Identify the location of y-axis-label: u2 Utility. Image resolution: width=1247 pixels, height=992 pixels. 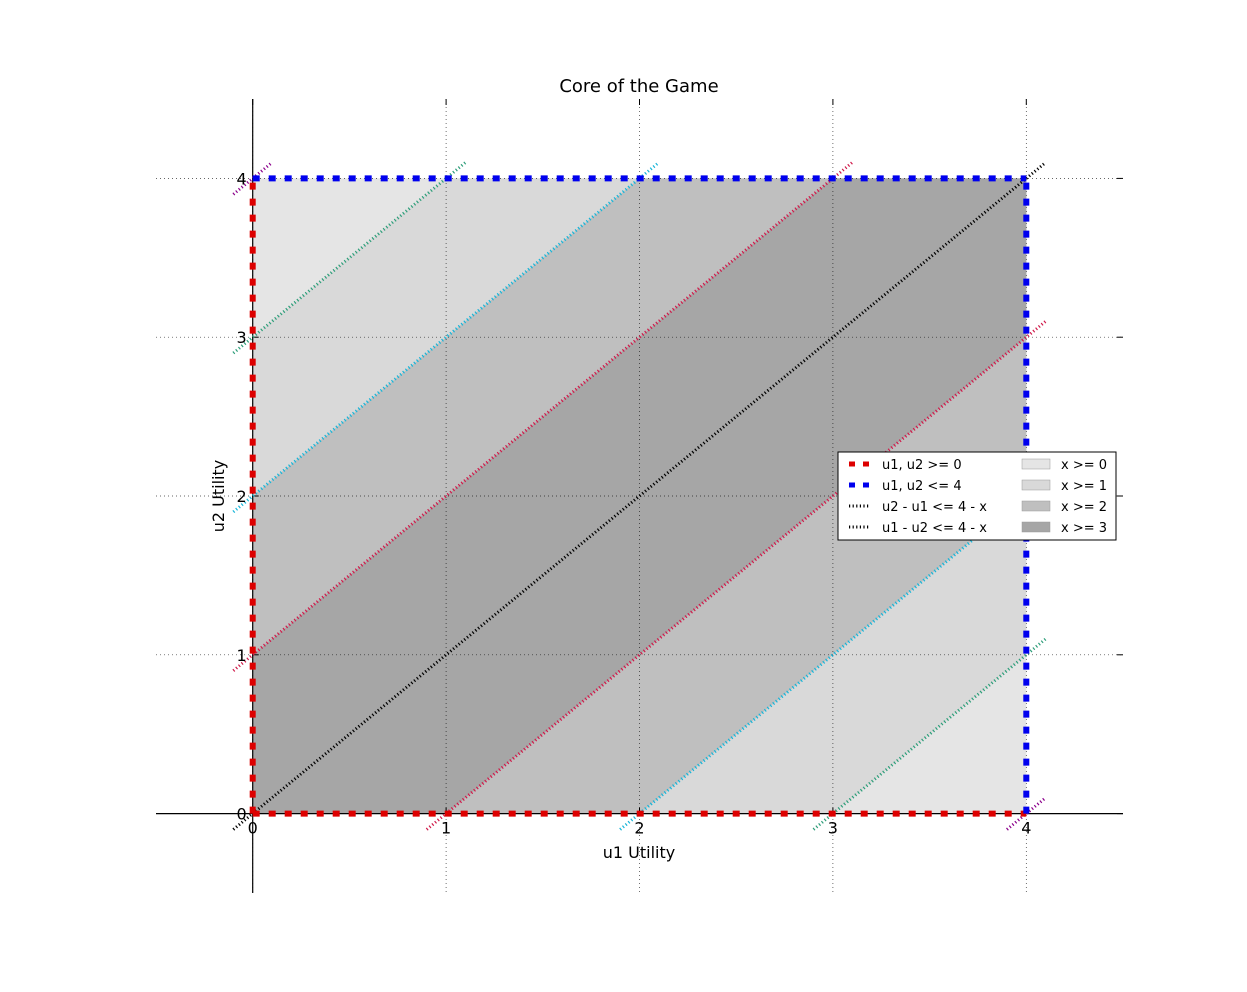
(218, 496).